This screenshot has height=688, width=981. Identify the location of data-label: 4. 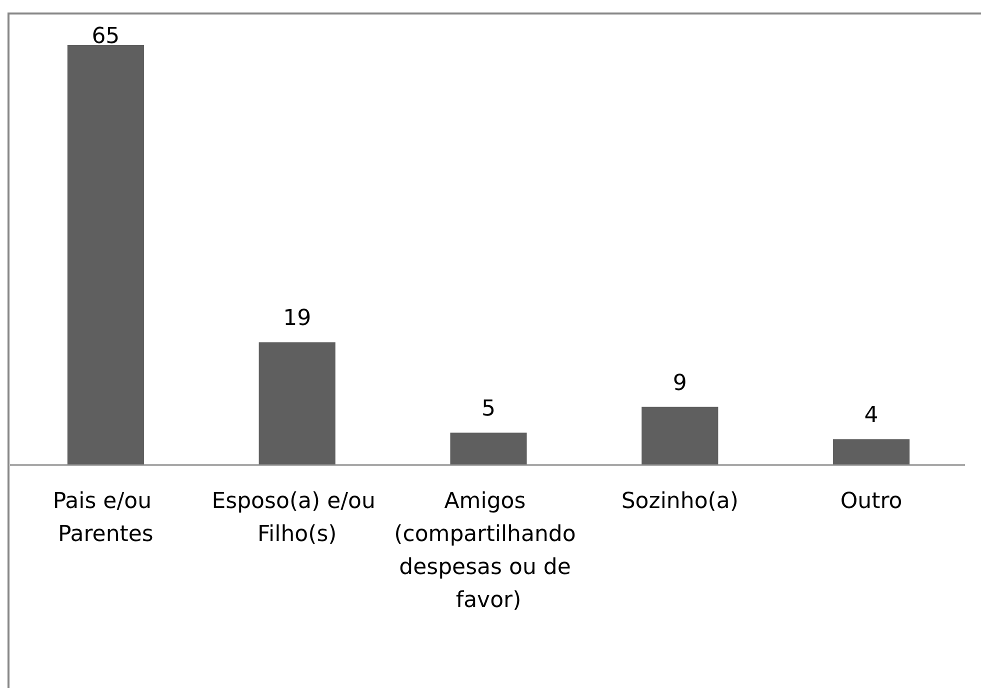
(871, 415).